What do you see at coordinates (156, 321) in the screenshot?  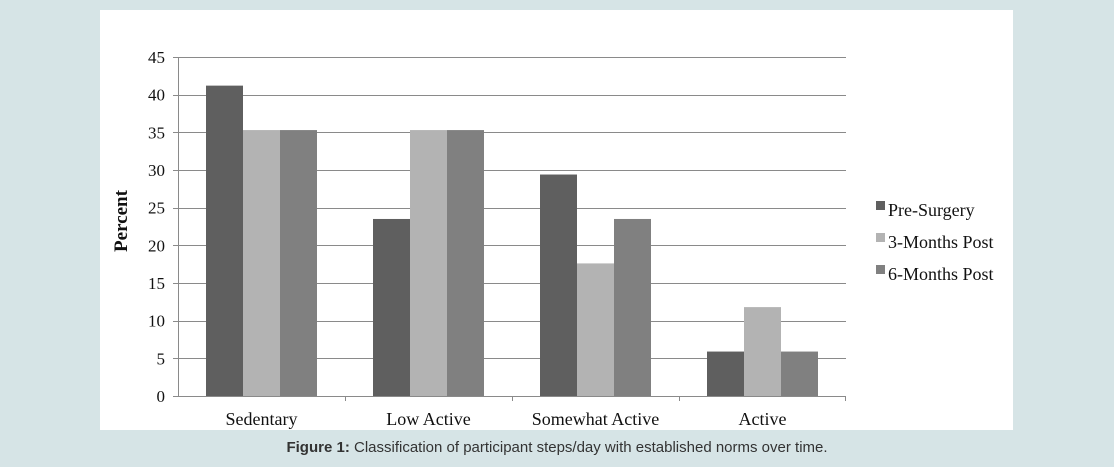 I see `y-tick-label: 10` at bounding box center [156, 321].